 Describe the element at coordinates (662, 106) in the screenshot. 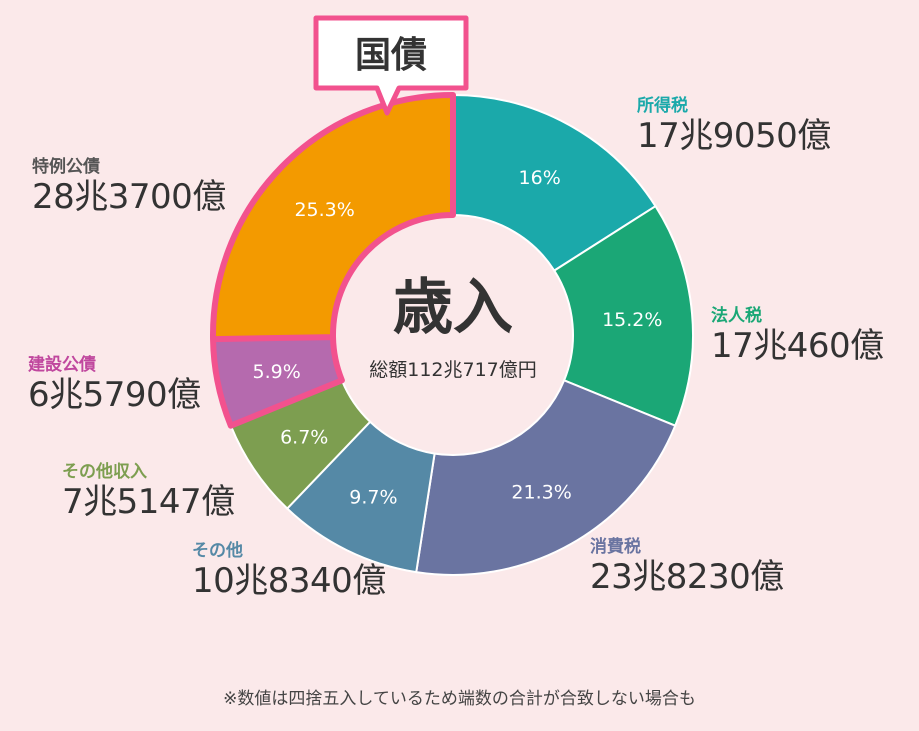

I see `category-name: 所得税` at that location.